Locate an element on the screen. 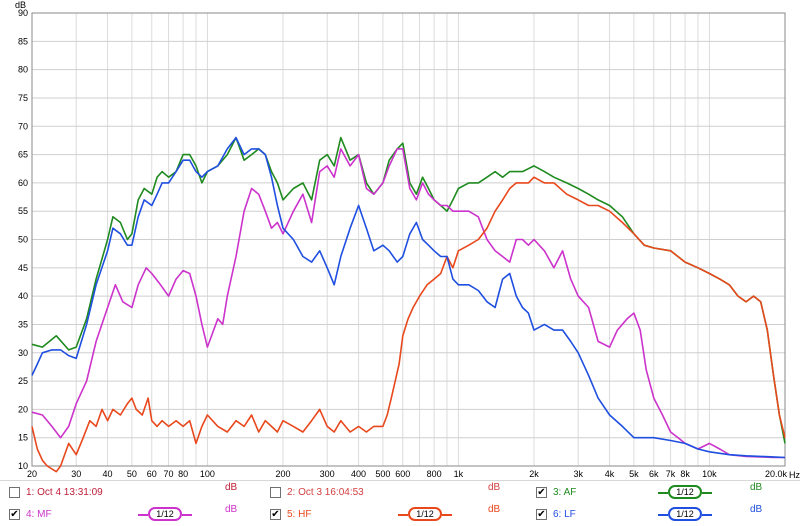 Image resolution: width=800 pixels, height=526 pixels. x-tick-label: 50 is located at coordinates (132, 474).